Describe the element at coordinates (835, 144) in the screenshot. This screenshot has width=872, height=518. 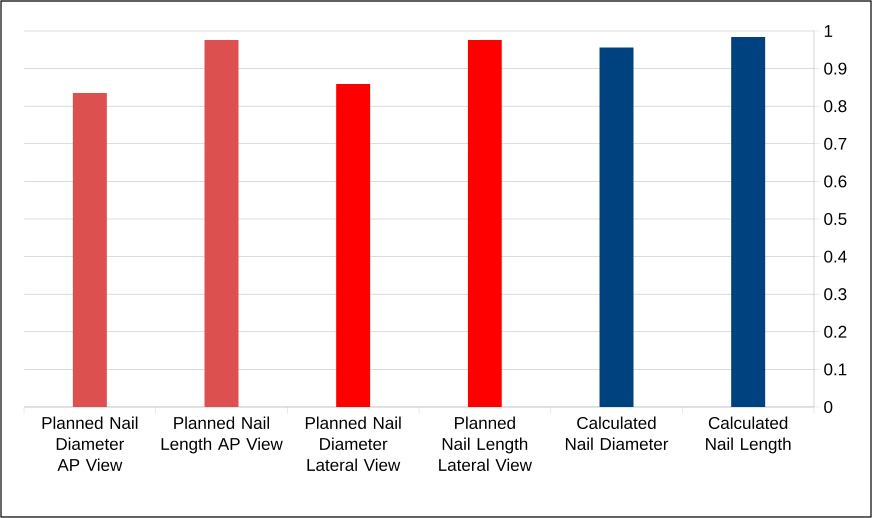
I see `y-tick-label: 0.7` at that location.